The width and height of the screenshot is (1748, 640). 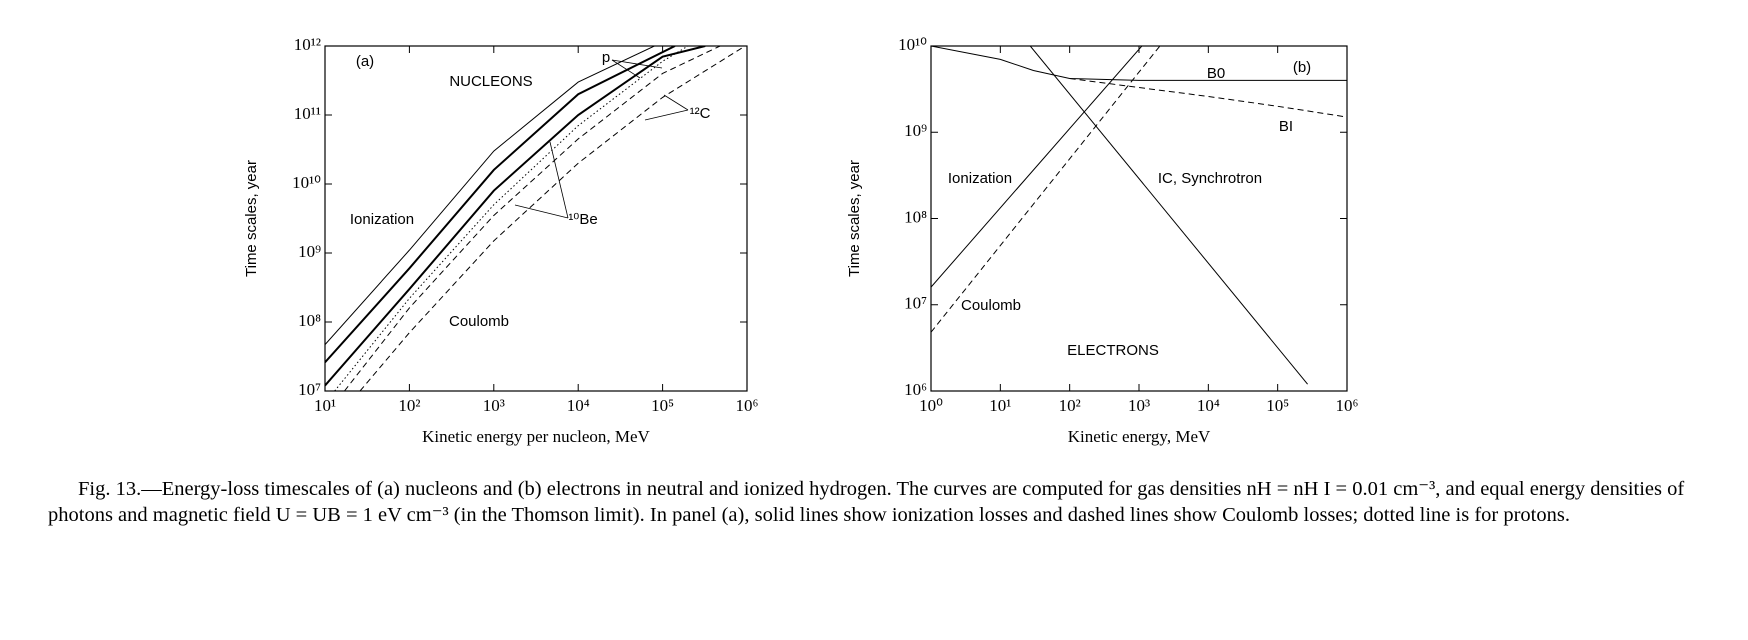 I want to click on annotation: p, so click(x=606, y=57).